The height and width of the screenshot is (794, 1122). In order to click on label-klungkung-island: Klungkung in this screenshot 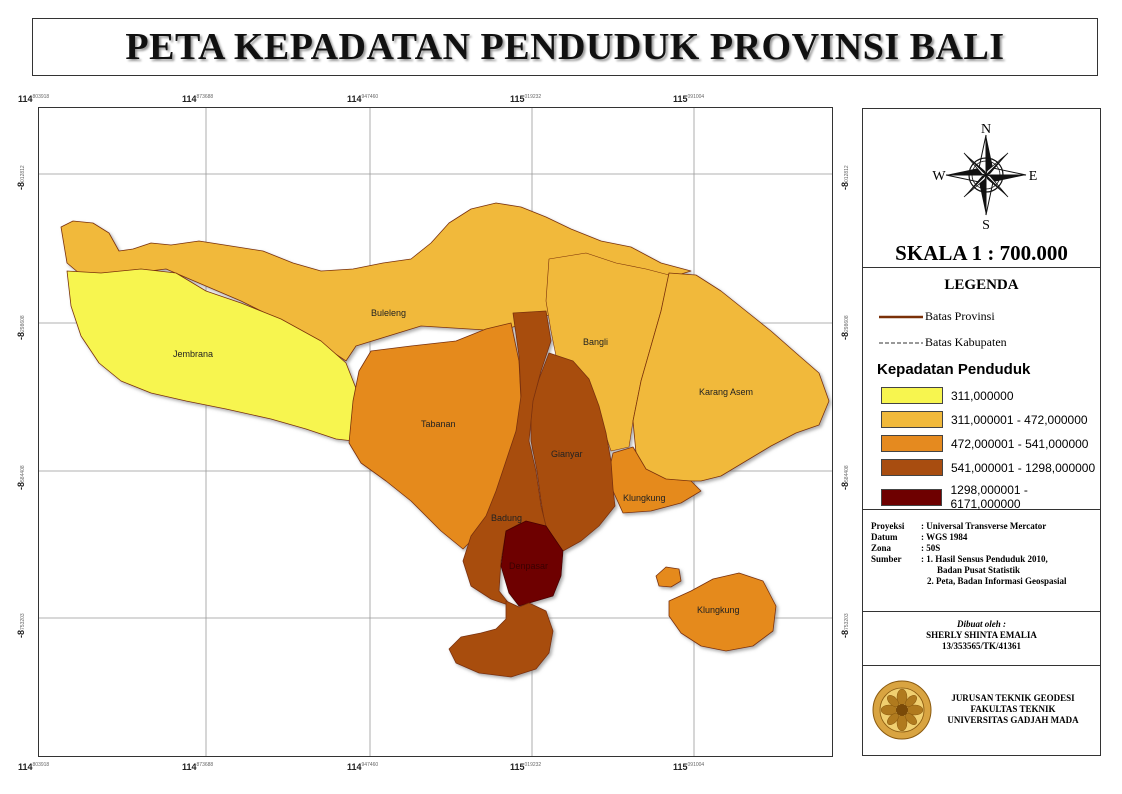, I will do `click(718, 610)`.